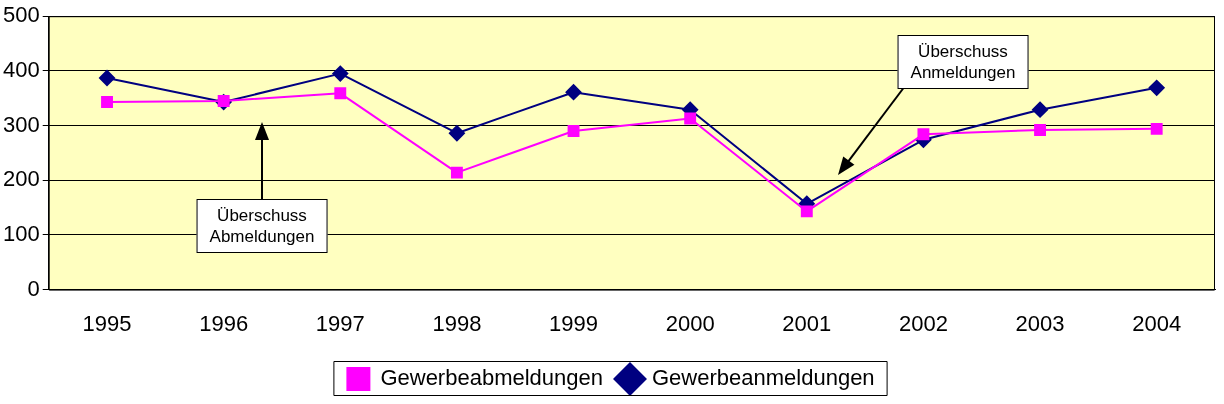  I want to click on annotation: Überschuss Abmeldungen, so click(262, 226).